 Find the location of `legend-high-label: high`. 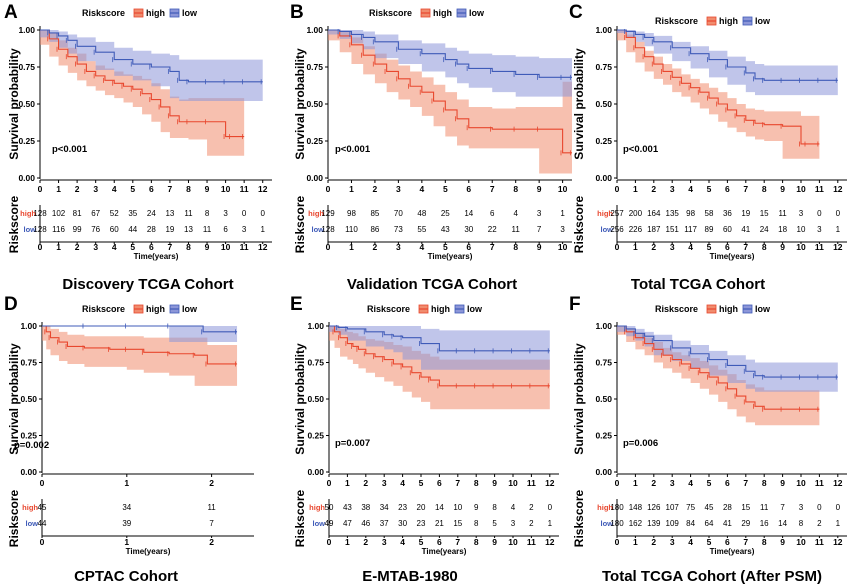

legend-high-label: high is located at coordinates (728, 309).